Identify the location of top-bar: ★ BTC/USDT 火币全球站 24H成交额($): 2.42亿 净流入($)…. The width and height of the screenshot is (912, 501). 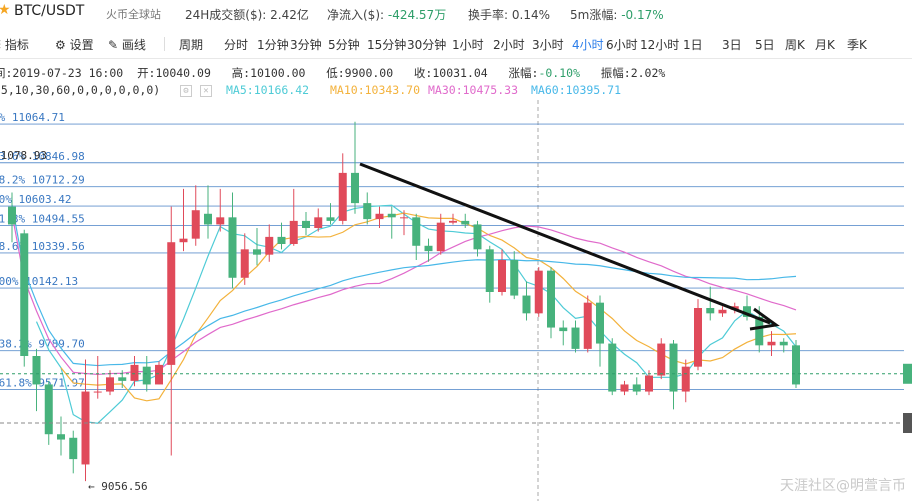
(456, 13).